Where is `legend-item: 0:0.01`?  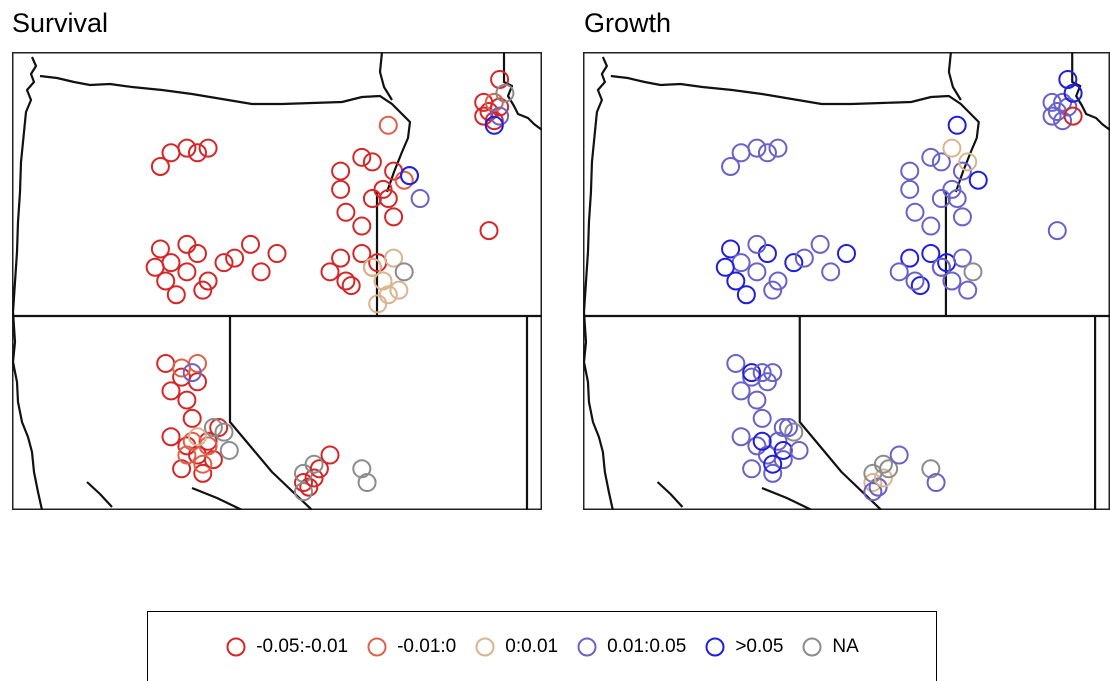
legend-item: 0:0.01 is located at coordinates (516, 647).